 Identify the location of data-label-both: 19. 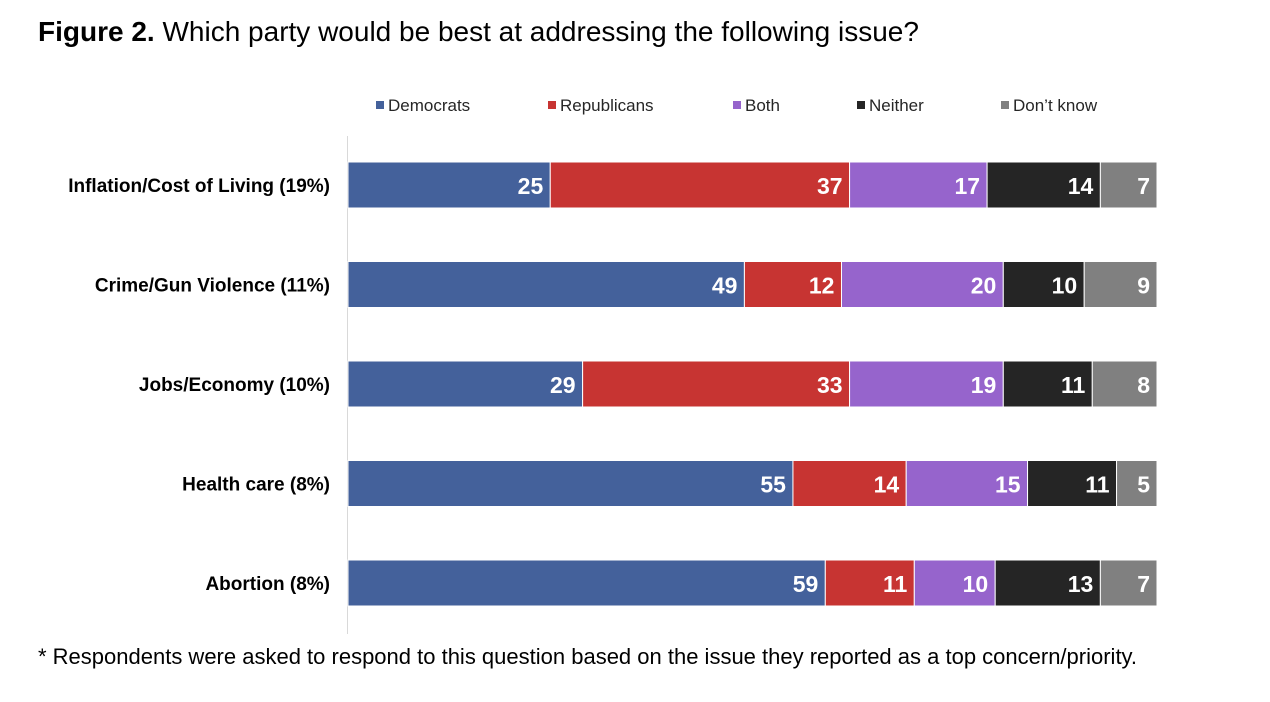
(984, 385).